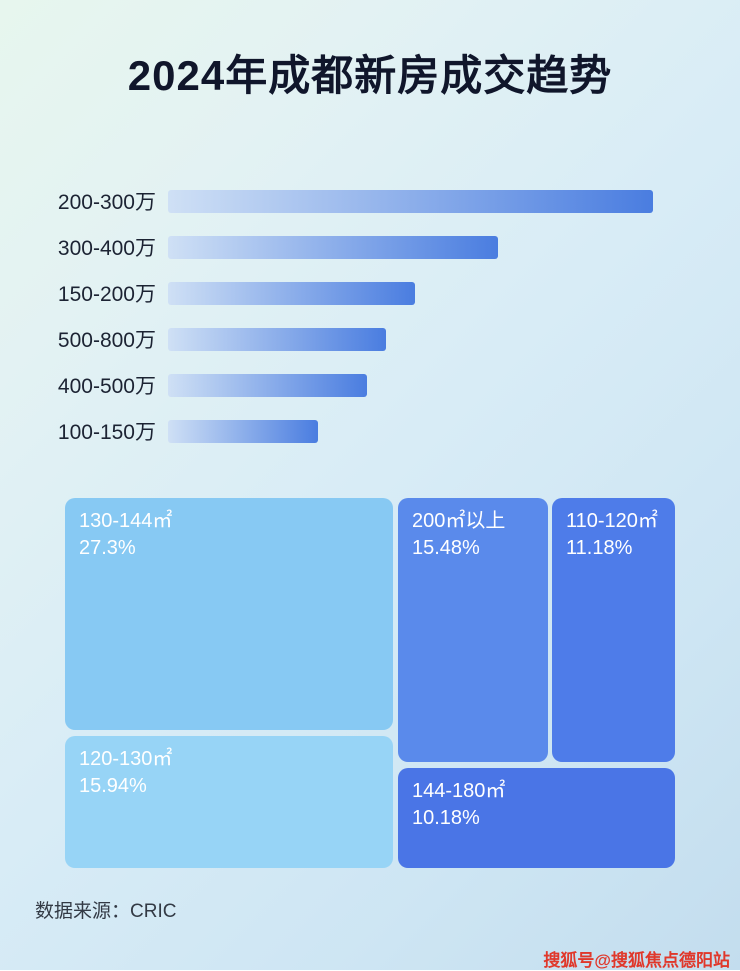 The height and width of the screenshot is (971, 740). What do you see at coordinates (106, 386) in the screenshot?
I see `bar-label: 400-500万` at bounding box center [106, 386].